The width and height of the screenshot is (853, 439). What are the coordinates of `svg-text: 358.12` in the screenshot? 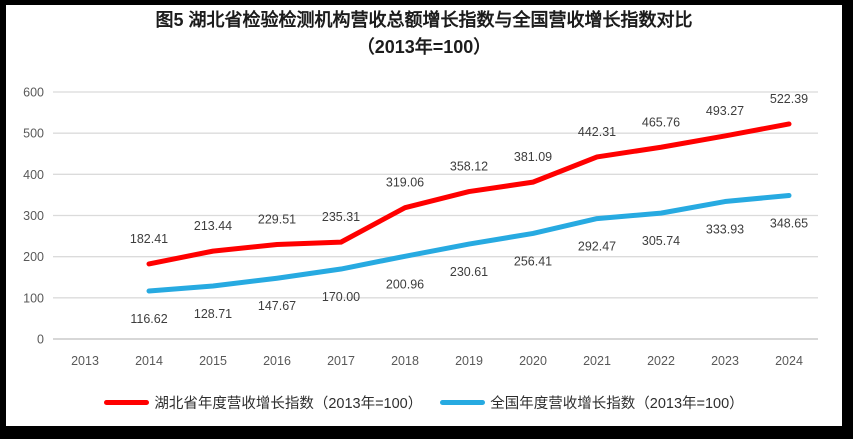 It's located at (469, 167).